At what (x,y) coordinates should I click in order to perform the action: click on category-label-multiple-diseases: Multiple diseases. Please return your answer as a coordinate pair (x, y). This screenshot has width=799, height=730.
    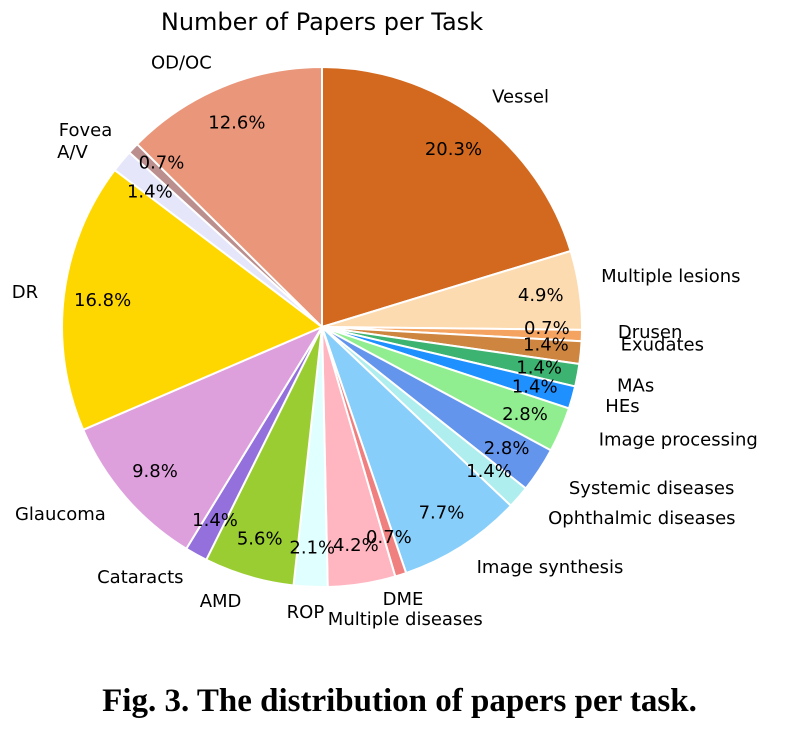
    Looking at the image, I should click on (405, 619).